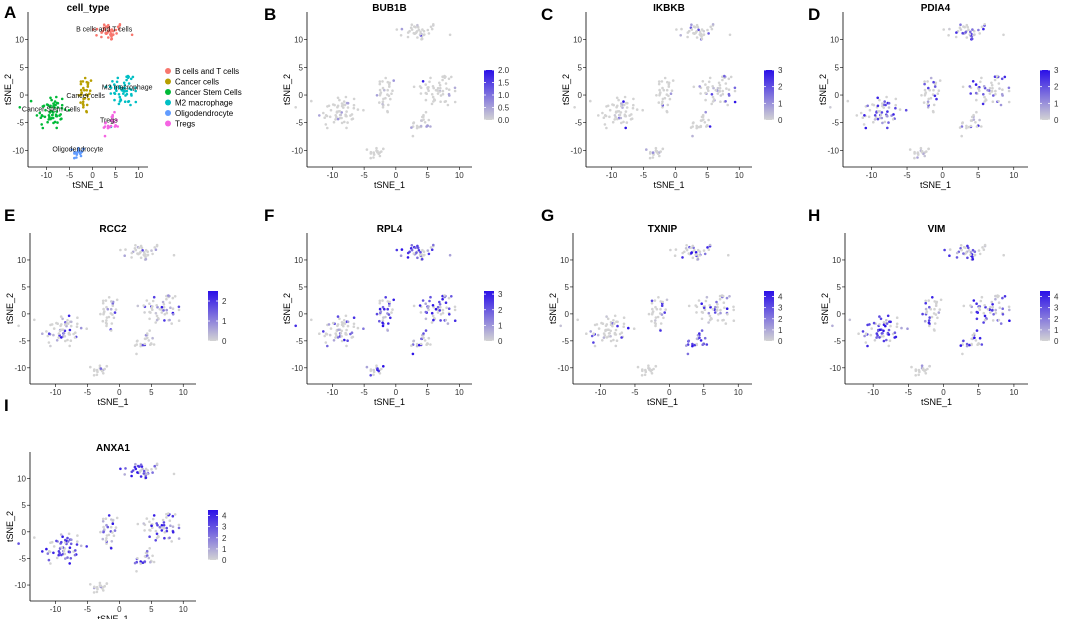 This screenshot has width=1065, height=619. Describe the element at coordinates (287, 89) in the screenshot. I see `y-axis-label: tSNE_2` at that location.